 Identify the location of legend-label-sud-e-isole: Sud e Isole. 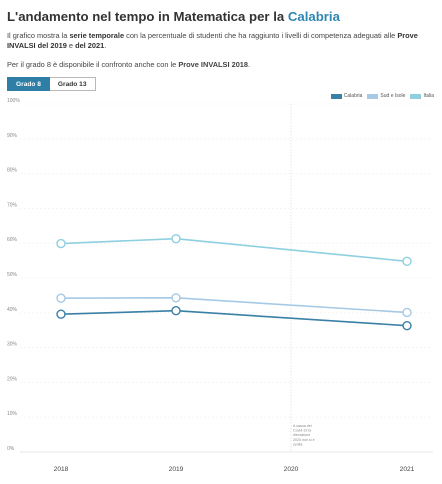
(393, 96).